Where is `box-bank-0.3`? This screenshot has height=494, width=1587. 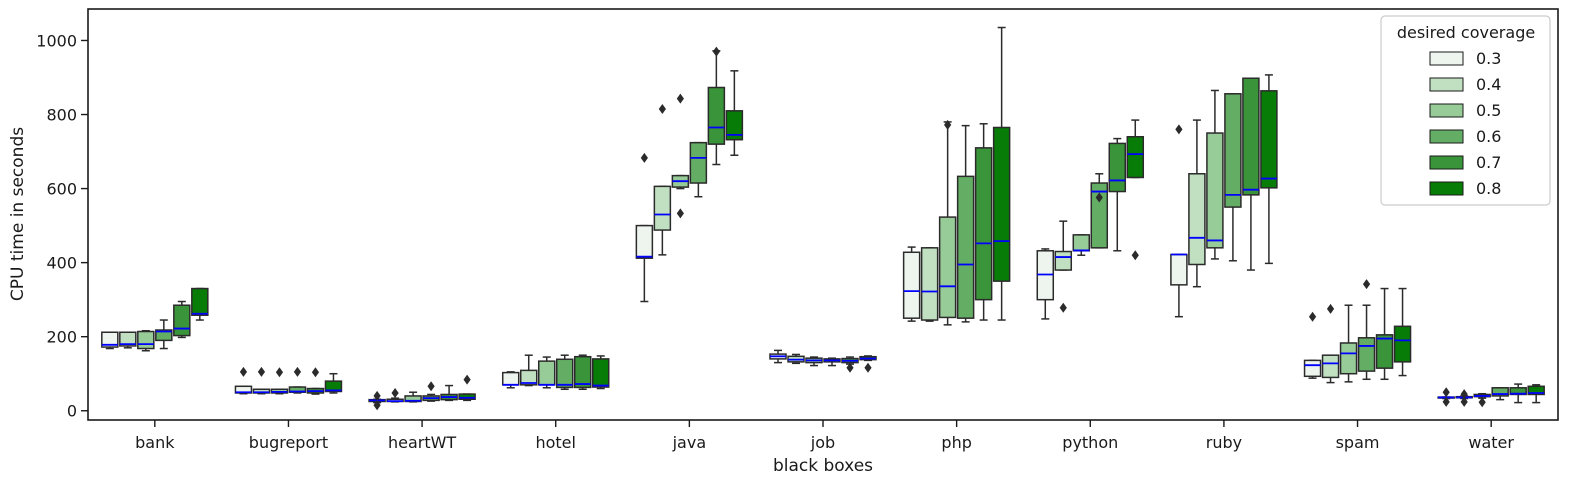
box-bank-0.3 is located at coordinates (110, 340).